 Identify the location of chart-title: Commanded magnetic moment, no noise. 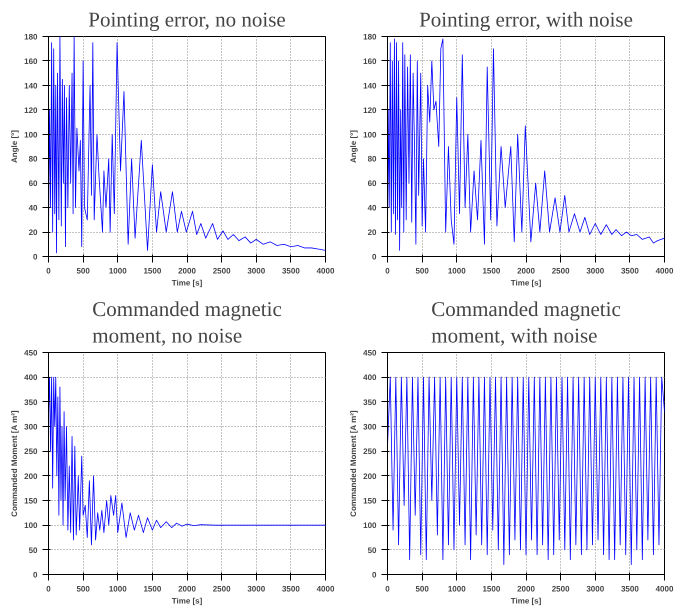
(187, 322).